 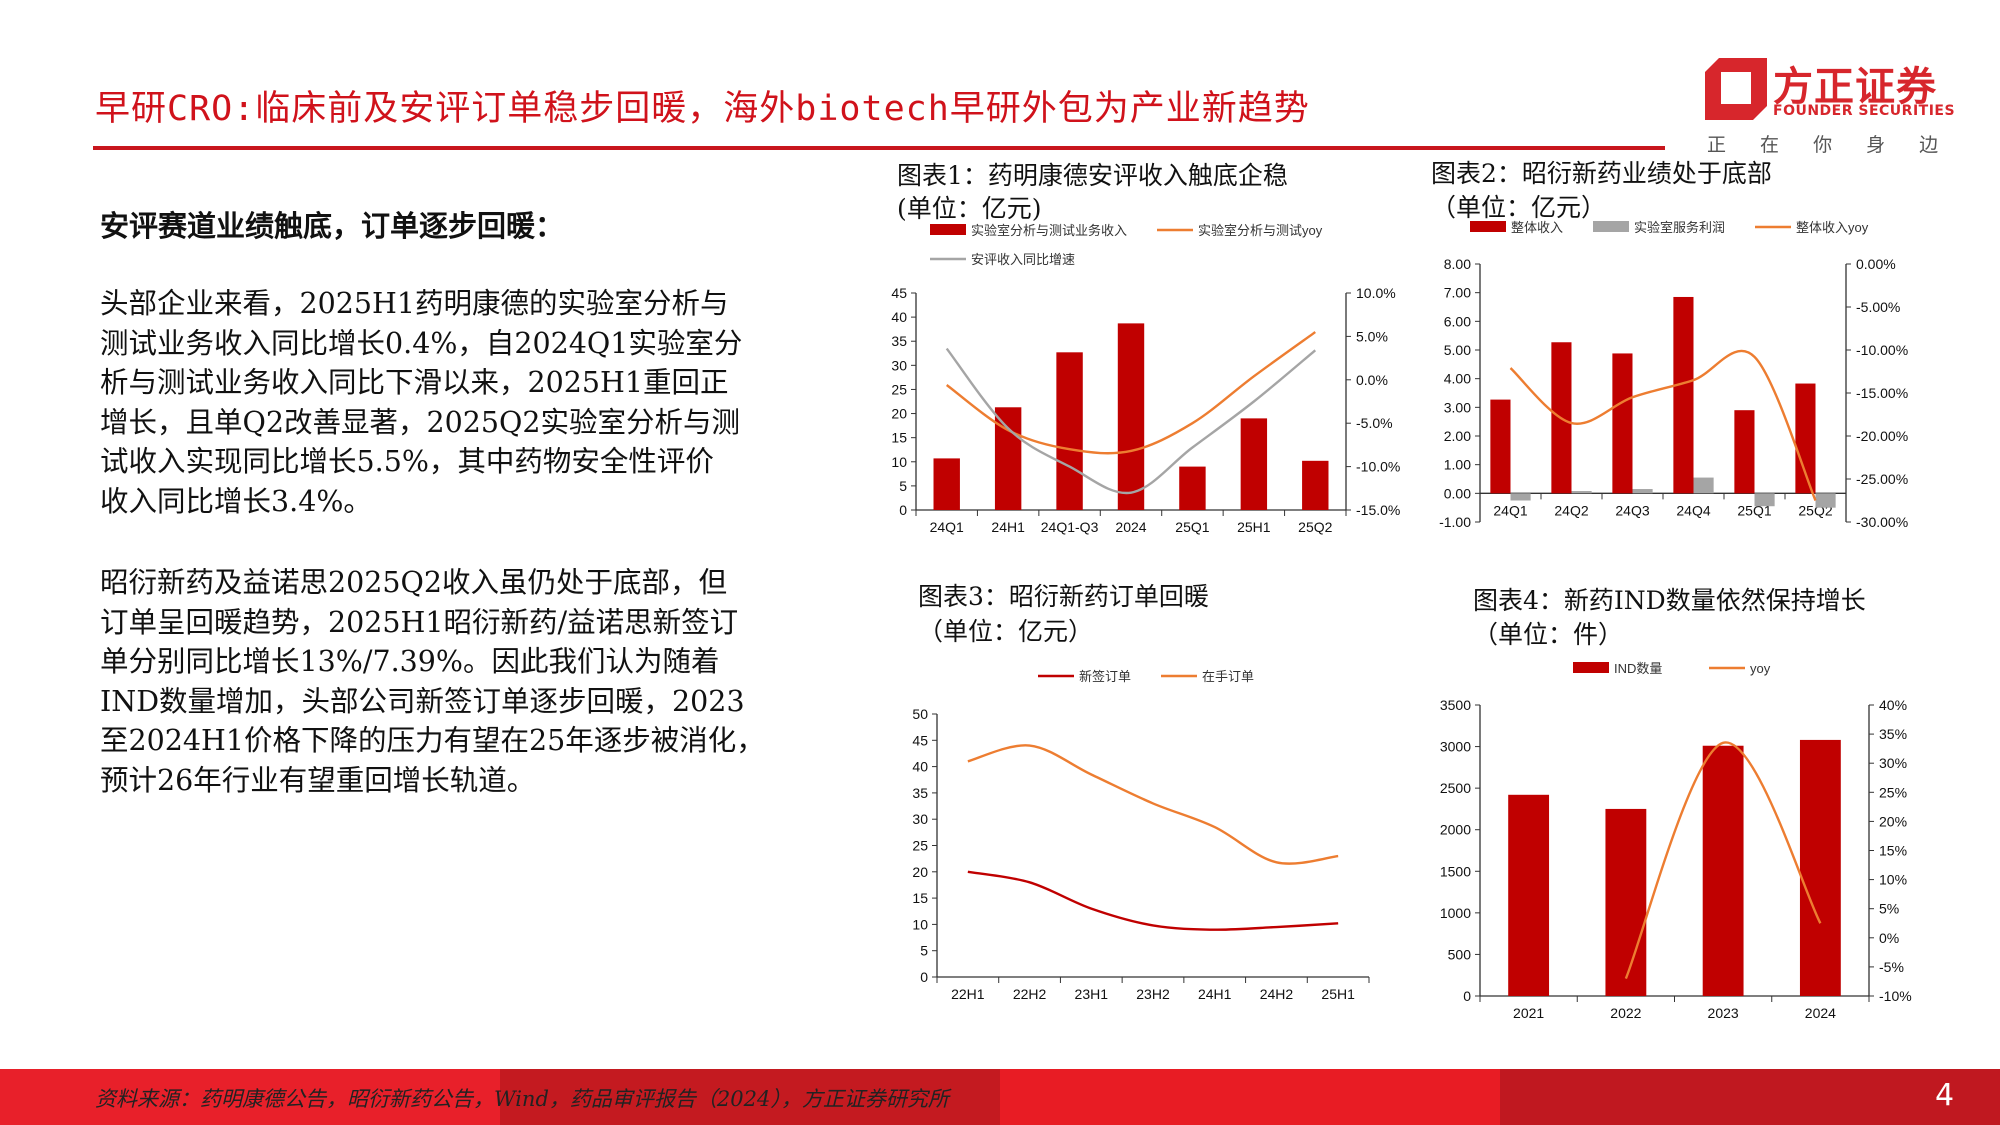 What do you see at coordinates (969, 208) in the screenshot?
I see `chart1-subtitle: (单位：亿元)` at bounding box center [969, 208].